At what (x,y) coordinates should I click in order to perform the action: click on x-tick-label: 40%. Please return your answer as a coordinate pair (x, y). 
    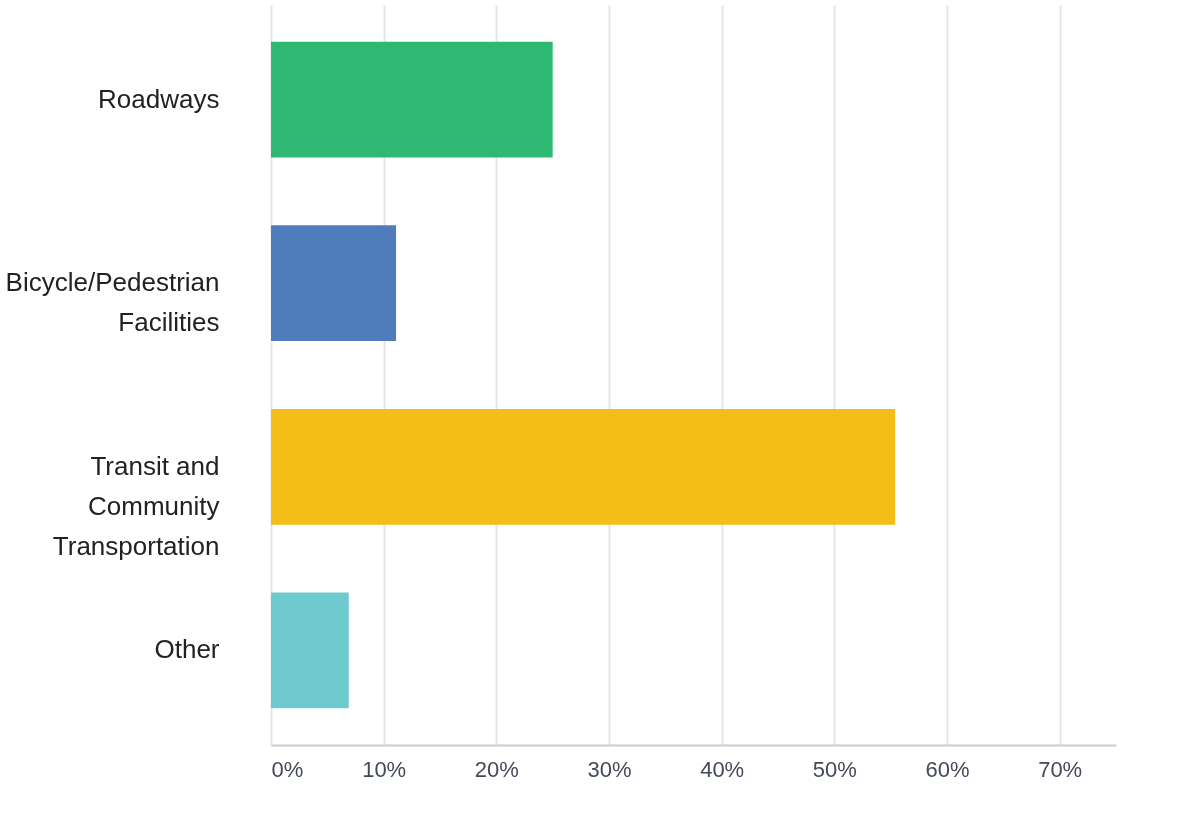
    Looking at the image, I should click on (722, 769).